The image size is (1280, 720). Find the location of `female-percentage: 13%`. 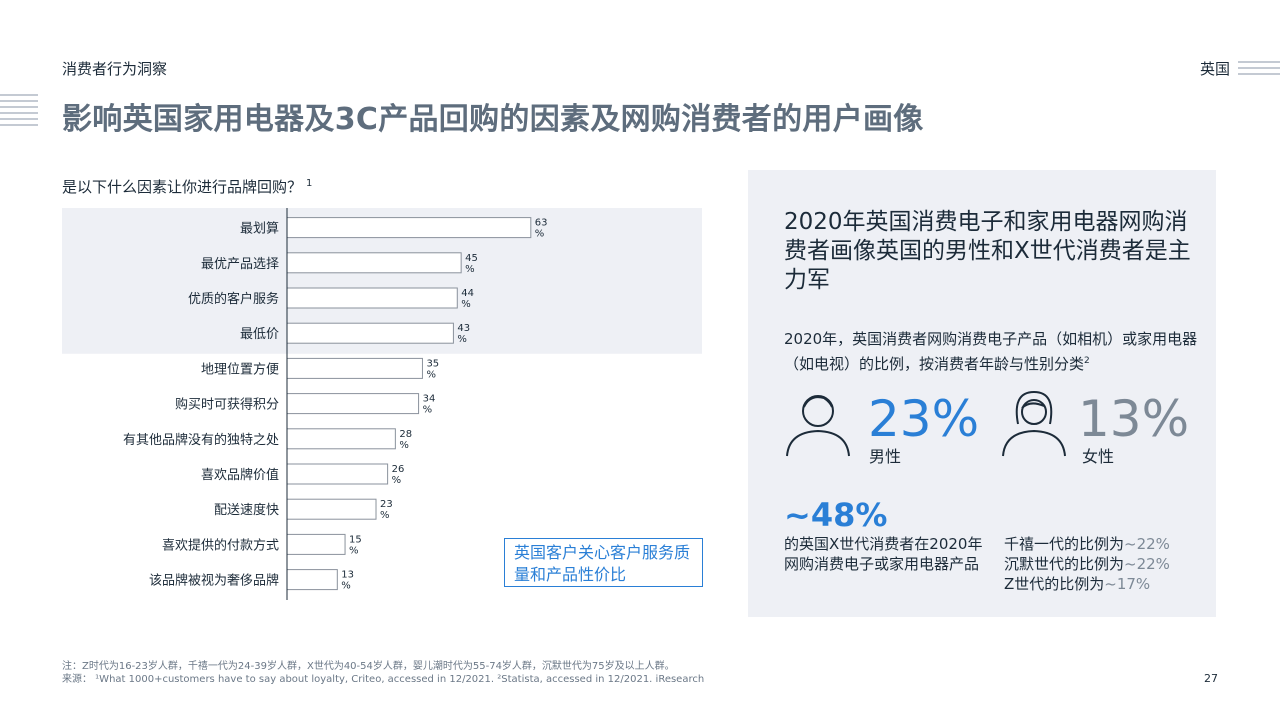

female-percentage: 13% is located at coordinates (1134, 419).